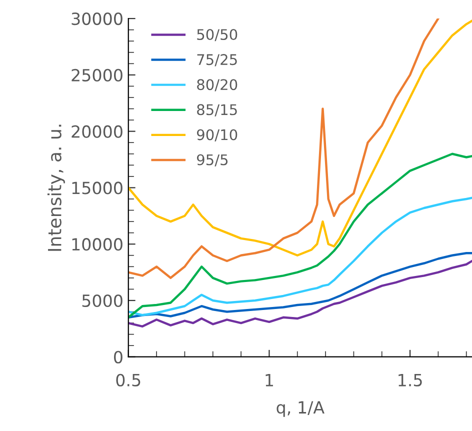 The height and width of the screenshot is (431, 472). What do you see at coordinates (97, 188) in the screenshot?
I see `y-tick-label: 15000` at bounding box center [97, 188].